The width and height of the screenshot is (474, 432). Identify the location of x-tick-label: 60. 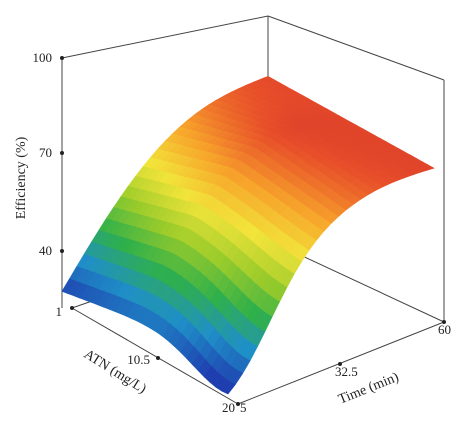
(444, 329).